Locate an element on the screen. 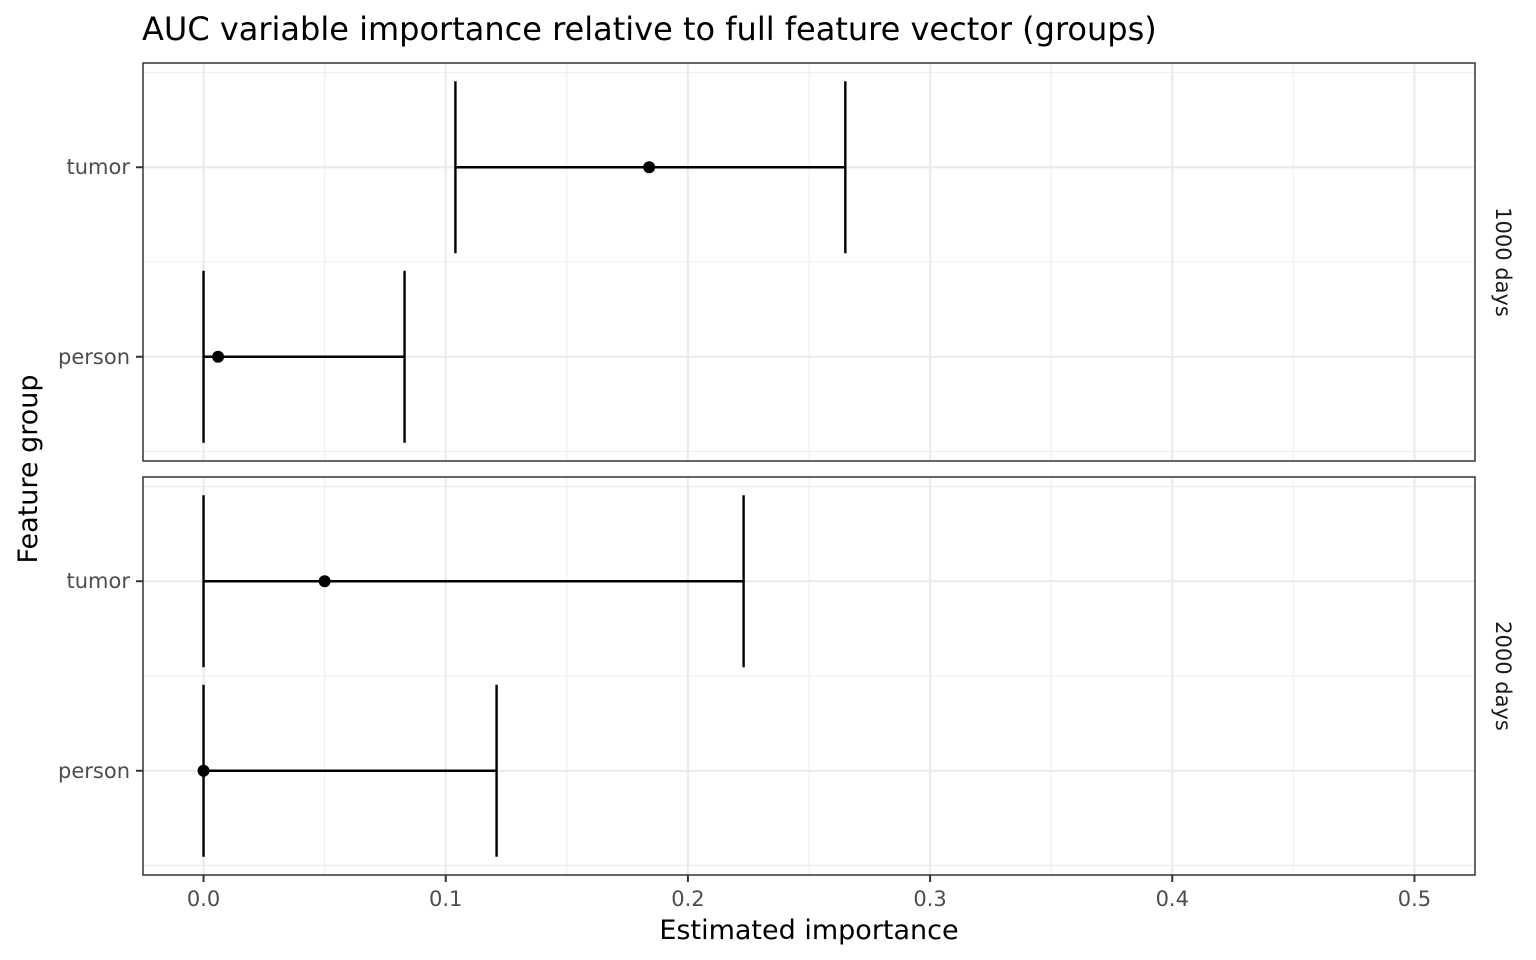  x-axis-title: Estimated importance is located at coordinates (808, 930).